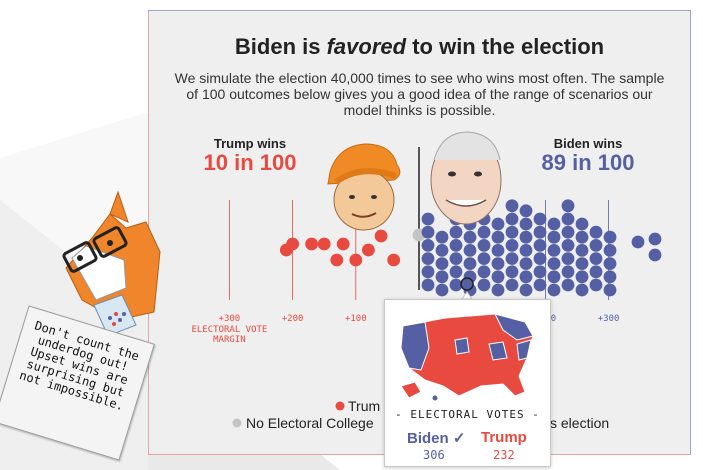 The height and width of the screenshot is (470, 703). What do you see at coordinates (111, 263) in the screenshot?
I see `fox-mascot-illustration` at bounding box center [111, 263].